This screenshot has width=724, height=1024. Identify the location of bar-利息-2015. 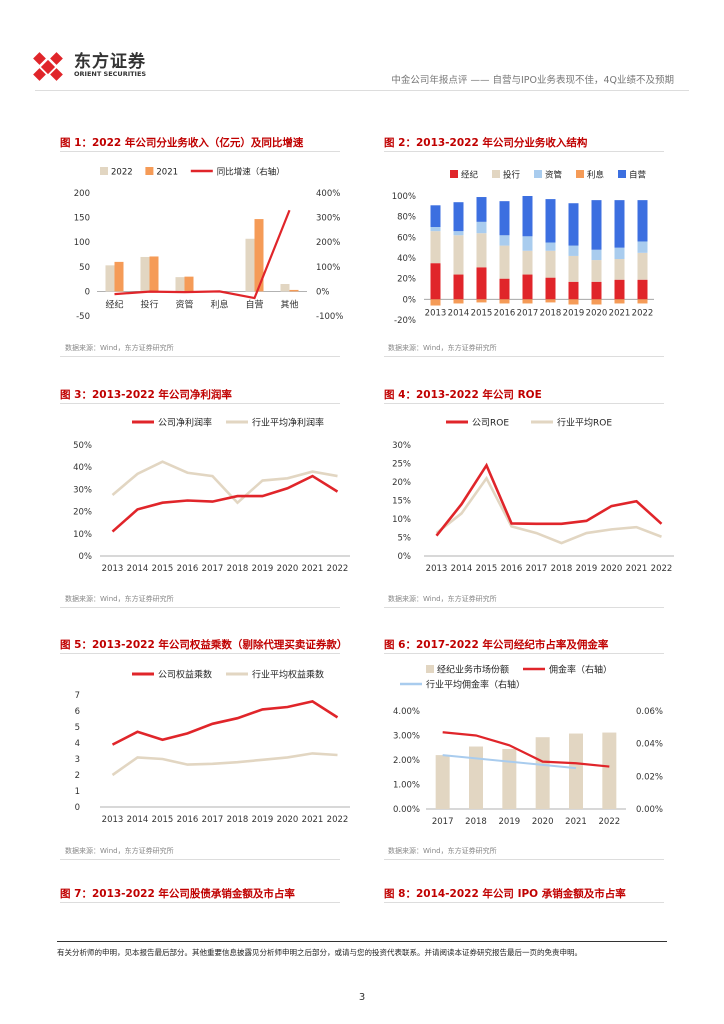
(481, 301).